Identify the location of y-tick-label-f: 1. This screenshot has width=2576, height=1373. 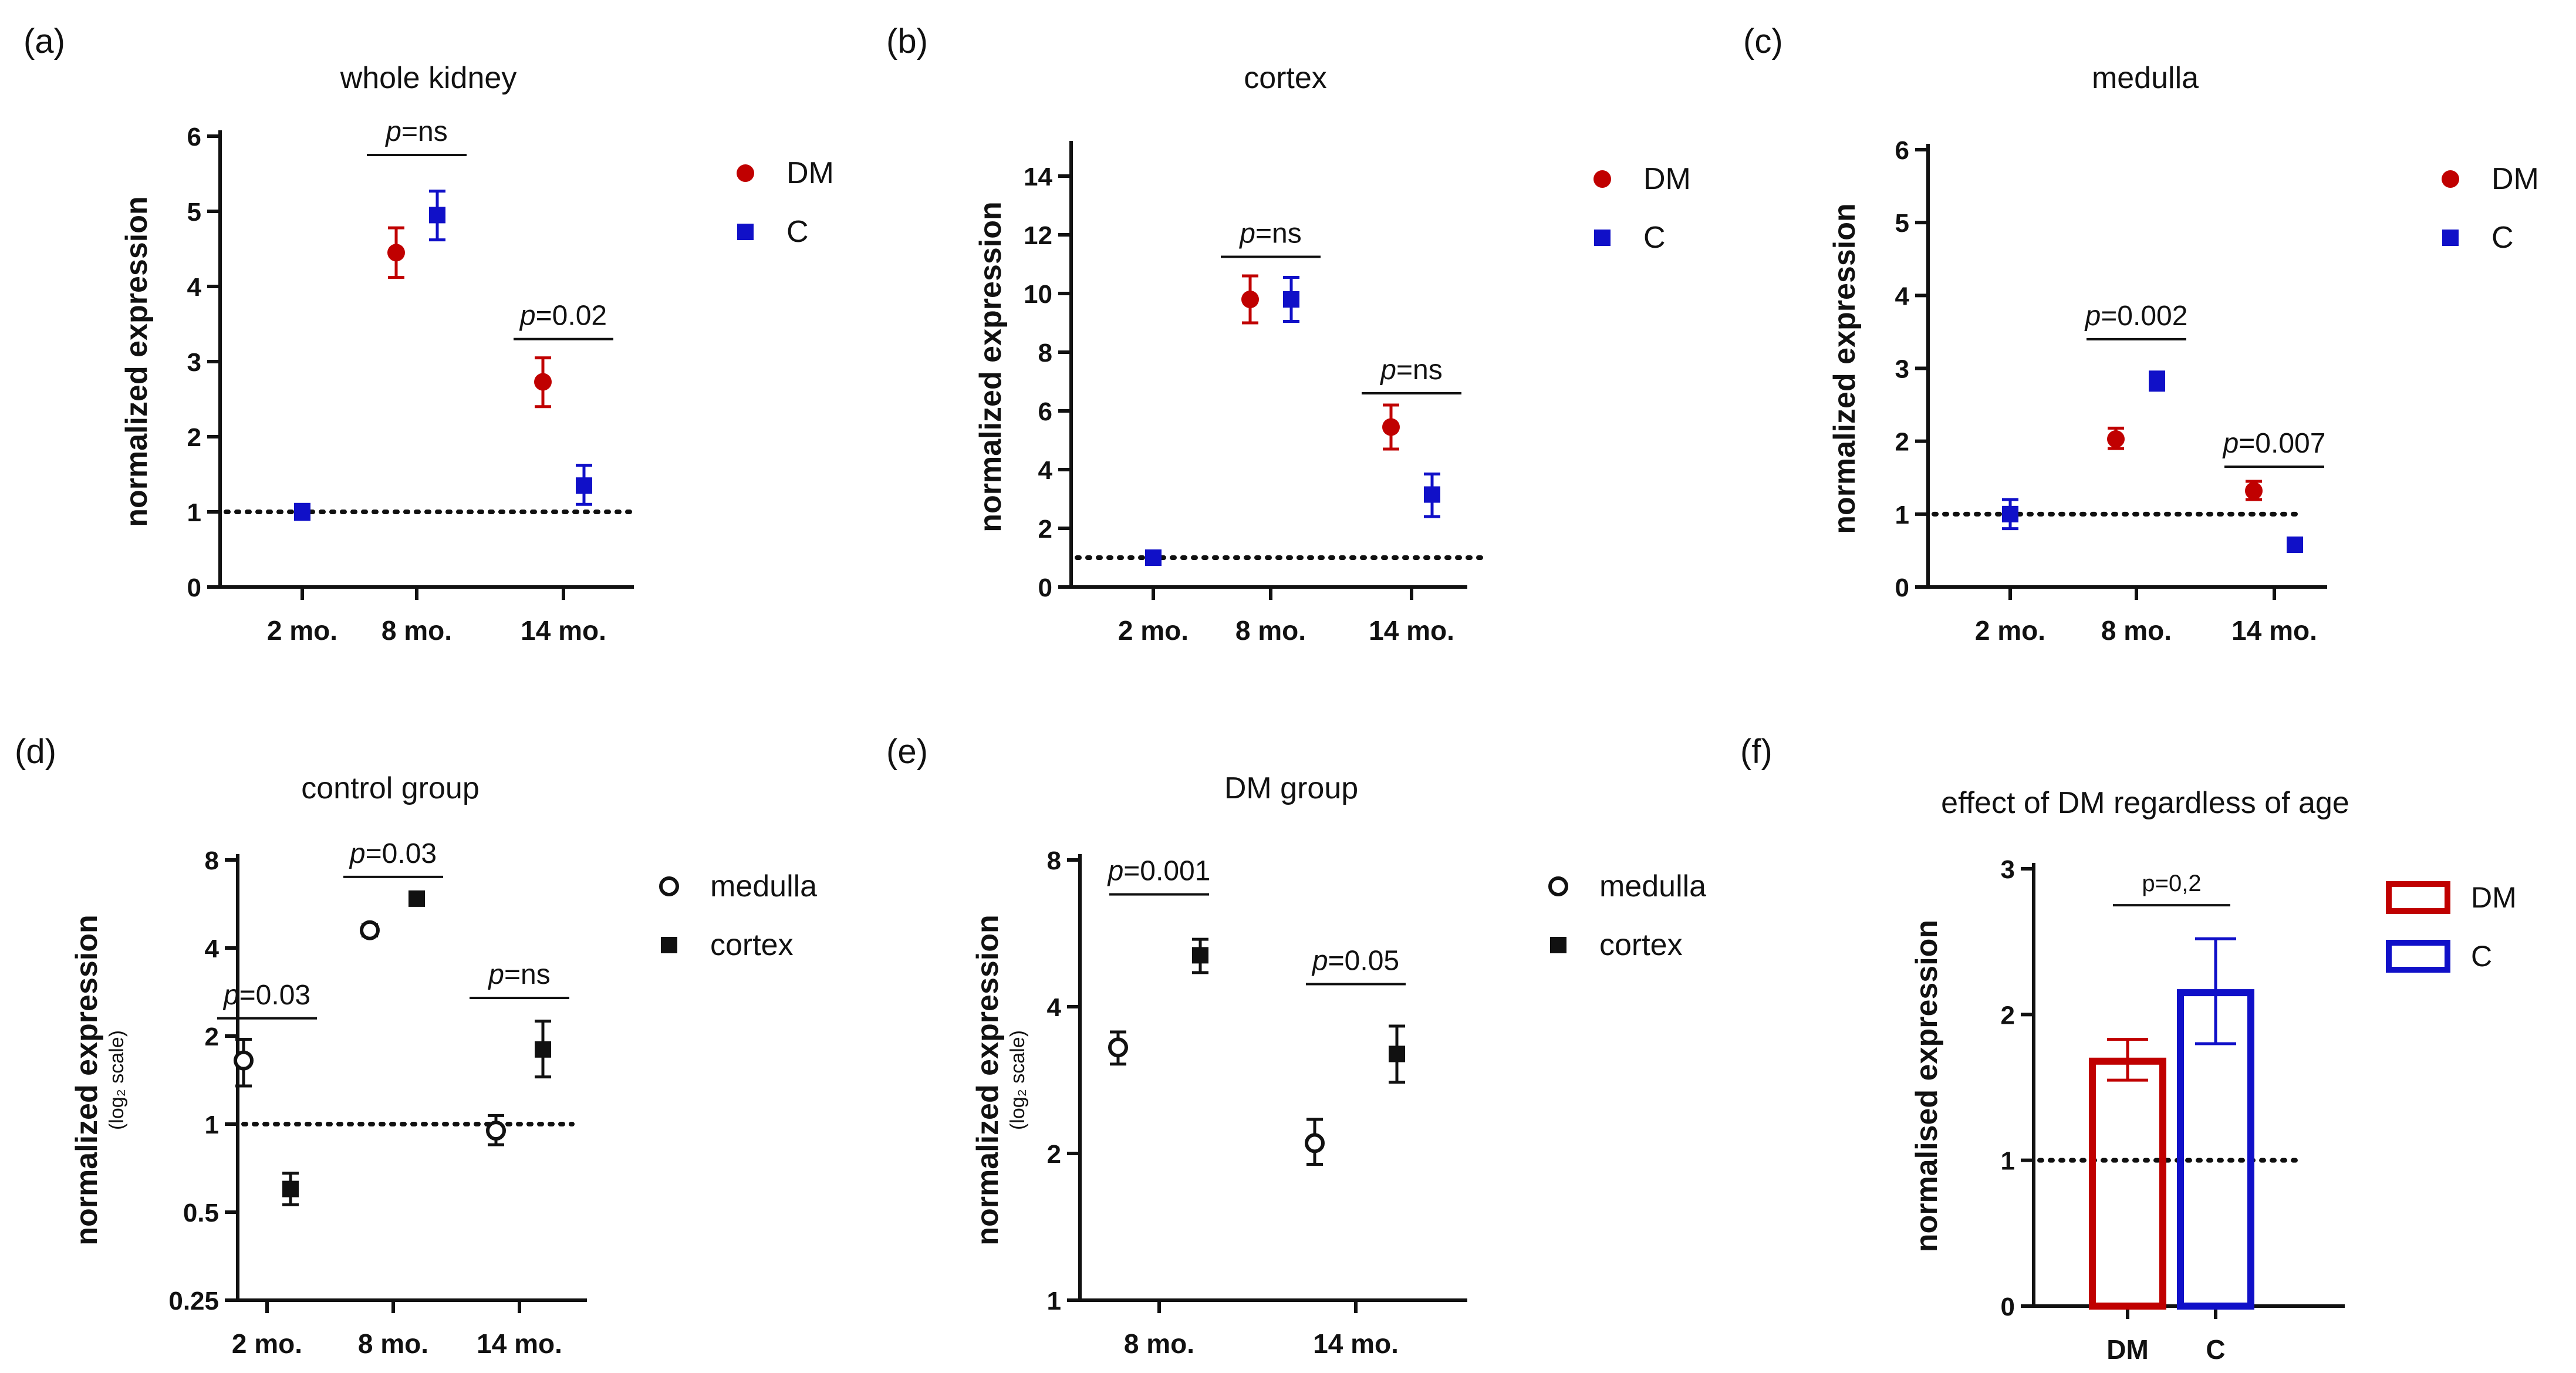
(2008, 1161).